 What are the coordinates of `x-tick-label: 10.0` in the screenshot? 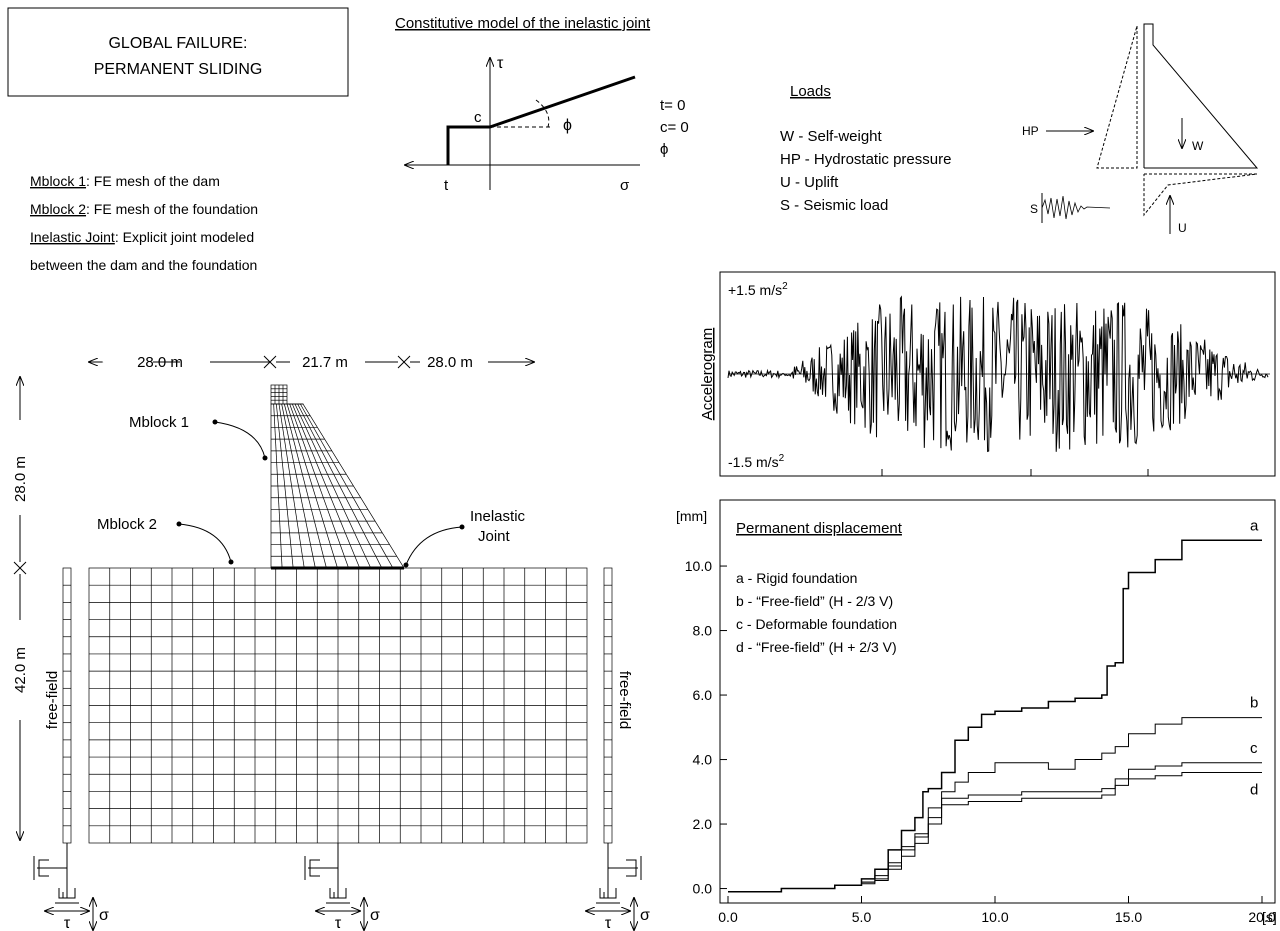 It's located at (994, 917).